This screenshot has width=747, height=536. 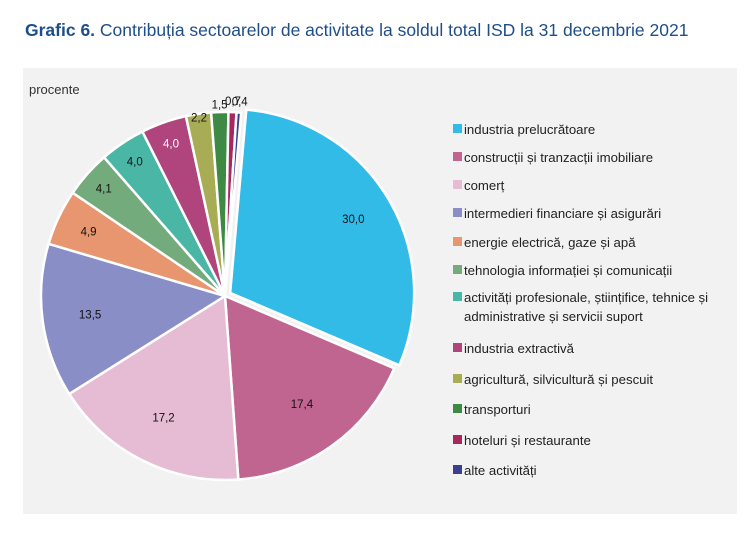 What do you see at coordinates (484, 185) in the screenshot?
I see `legend-label: comerț` at bounding box center [484, 185].